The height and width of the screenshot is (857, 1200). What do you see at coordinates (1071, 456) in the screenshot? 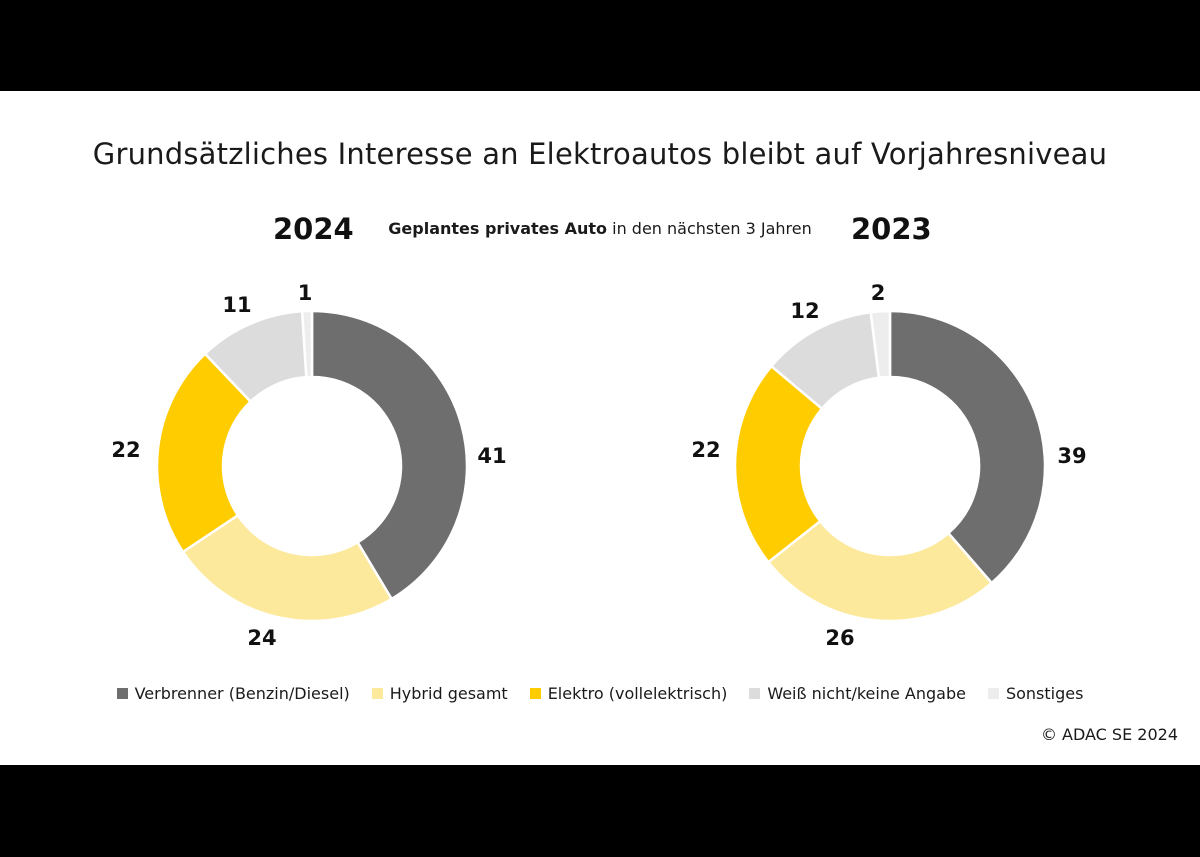
I see `data-label-2023-1: 39` at bounding box center [1071, 456].